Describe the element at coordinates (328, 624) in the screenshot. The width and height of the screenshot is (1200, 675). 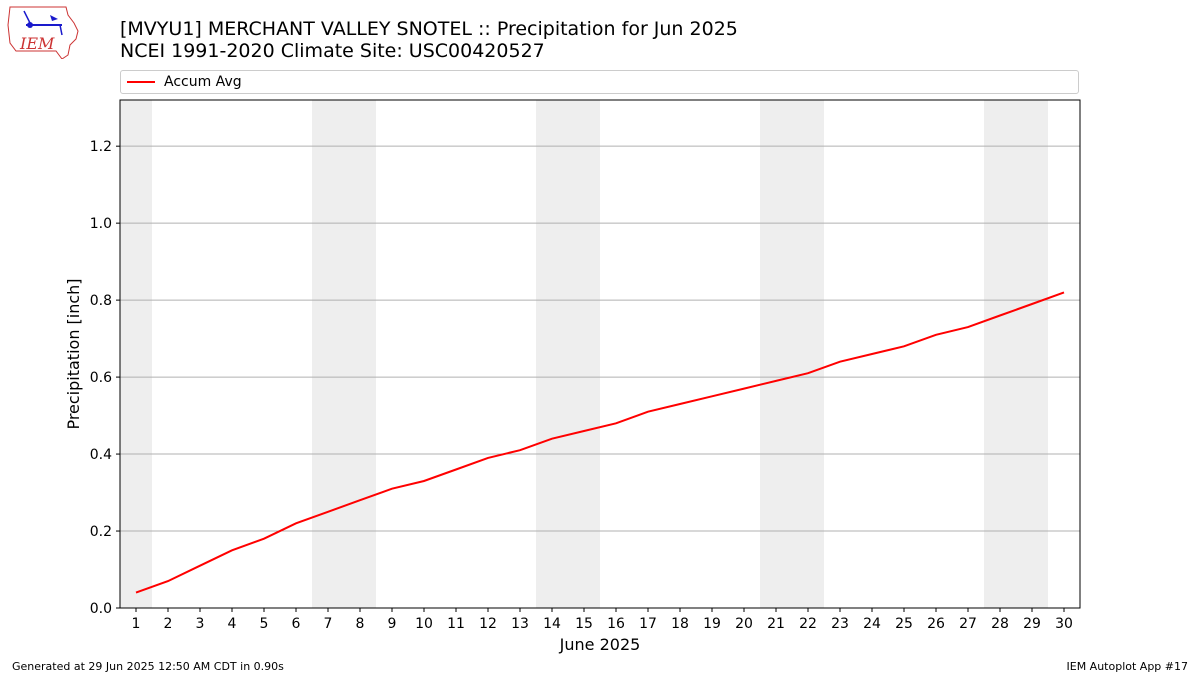
I see `x-tick-label-7: 7` at that location.